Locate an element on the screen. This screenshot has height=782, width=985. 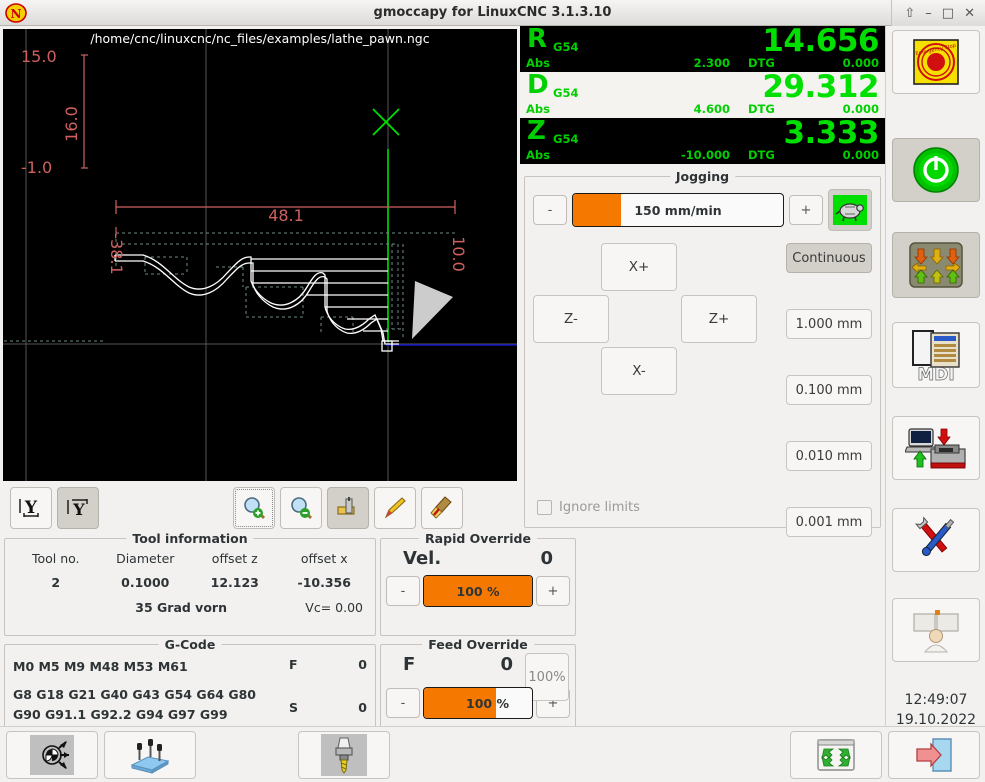
feed-override-slider: 100 % is located at coordinates (478, 703).